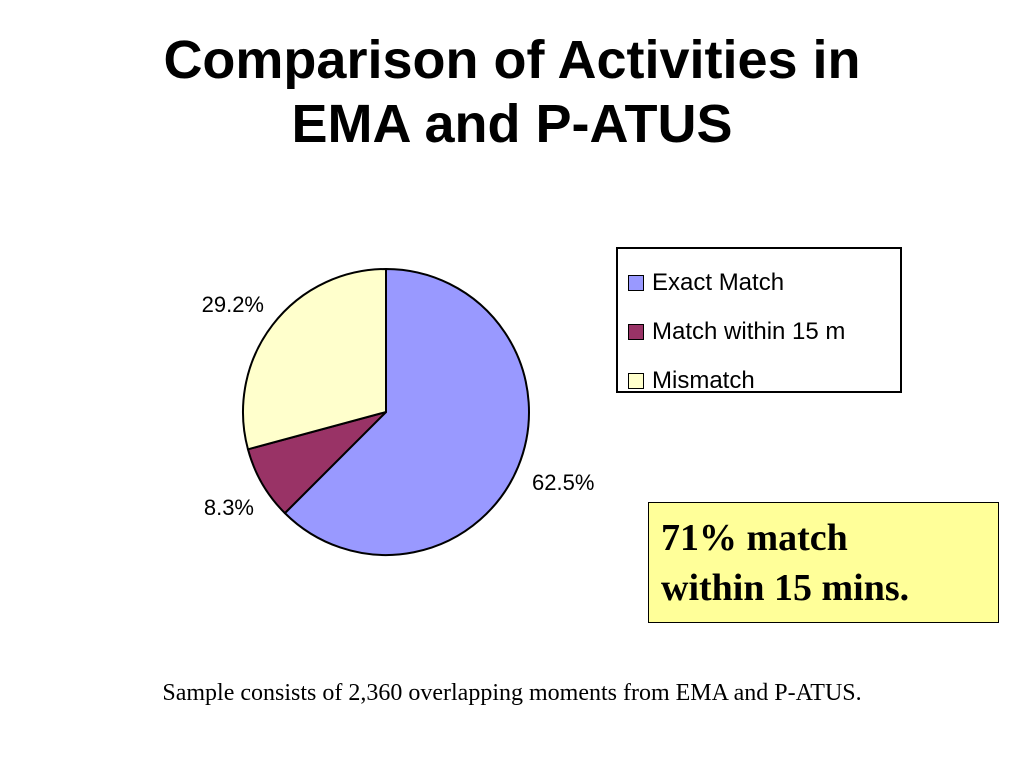  What do you see at coordinates (233, 304) in the screenshot?
I see `data-label-mismatch: 29.2%` at bounding box center [233, 304].